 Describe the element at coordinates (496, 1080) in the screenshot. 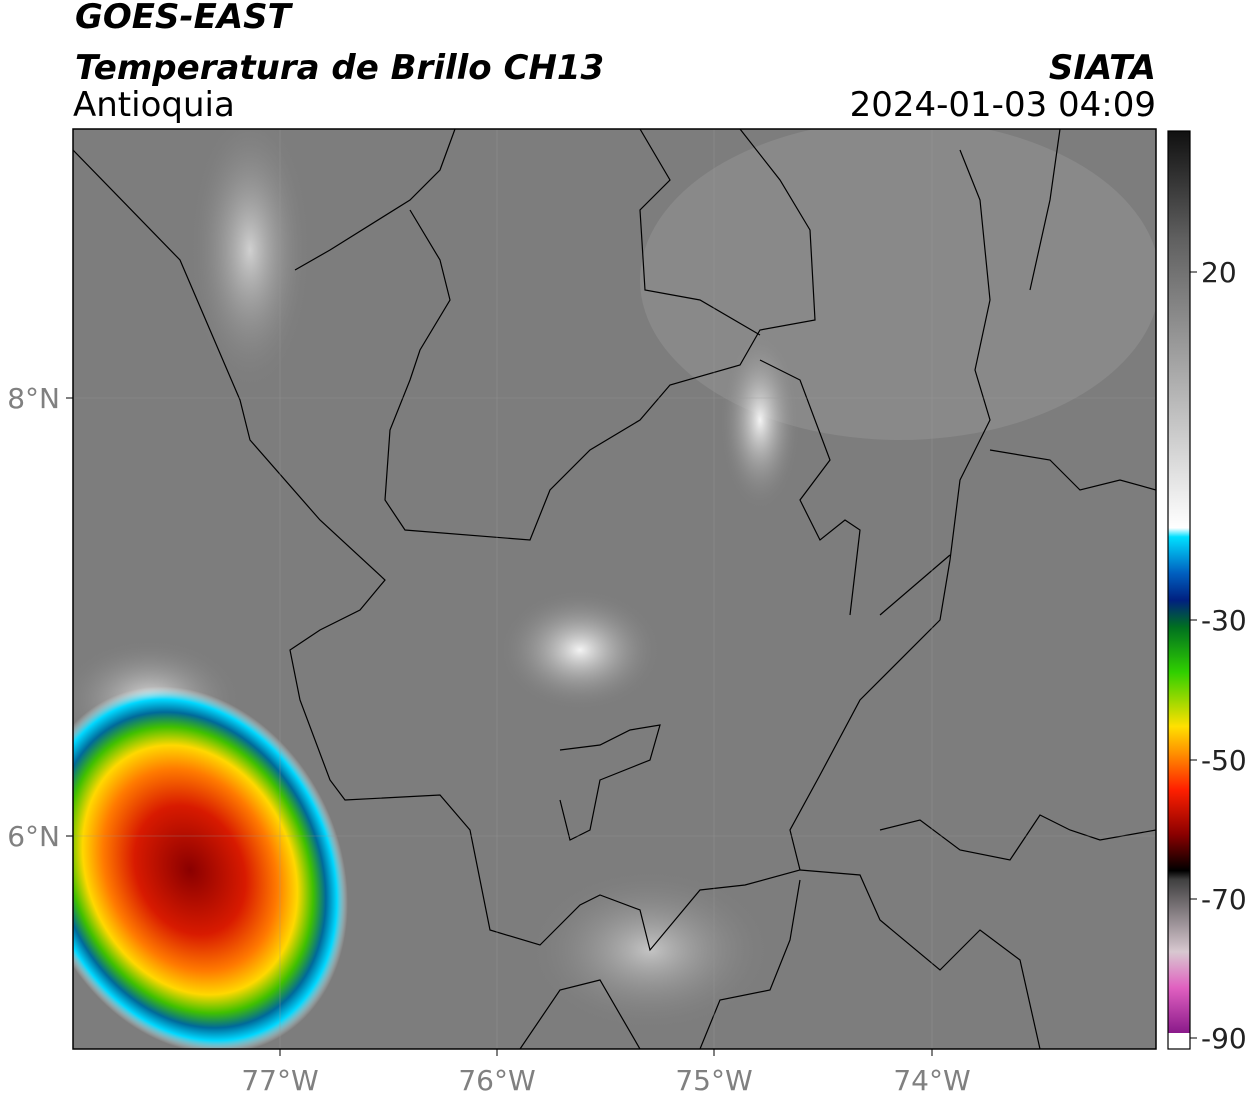

I see `lon-label: 76°W` at that location.